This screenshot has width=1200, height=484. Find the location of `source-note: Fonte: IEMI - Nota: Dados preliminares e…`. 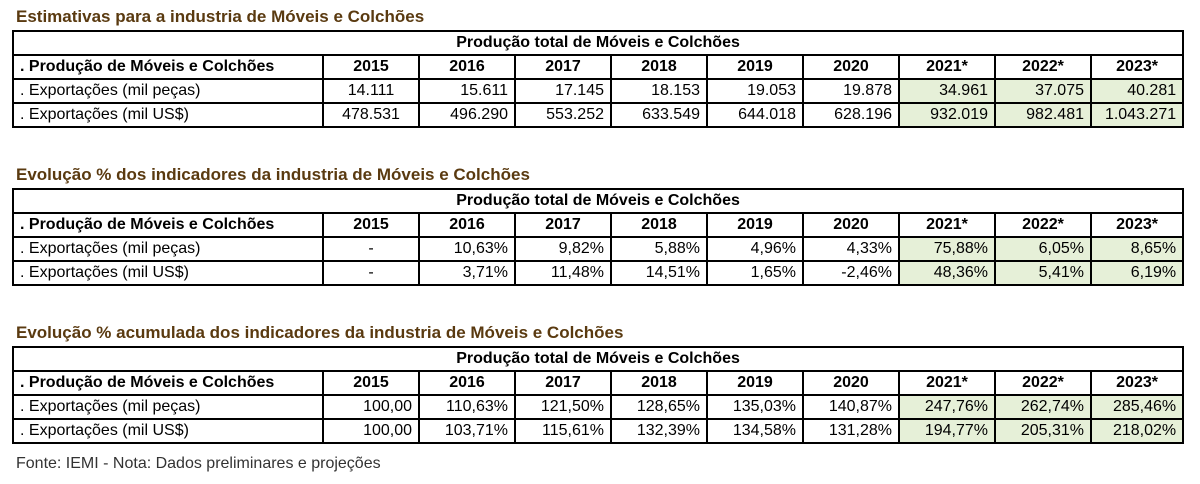

source-note: Fonte: IEMI - Nota: Dados preliminares e… is located at coordinates (198, 463).